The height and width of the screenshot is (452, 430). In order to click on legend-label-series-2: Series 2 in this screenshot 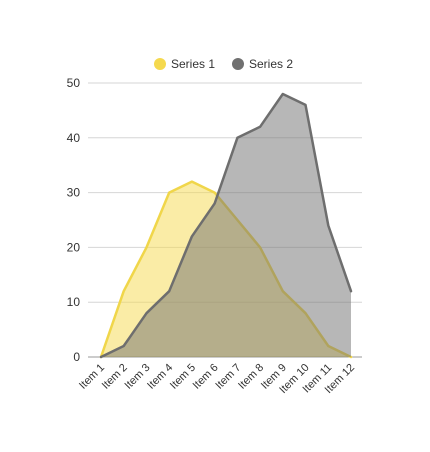, I will do `click(271, 64)`.